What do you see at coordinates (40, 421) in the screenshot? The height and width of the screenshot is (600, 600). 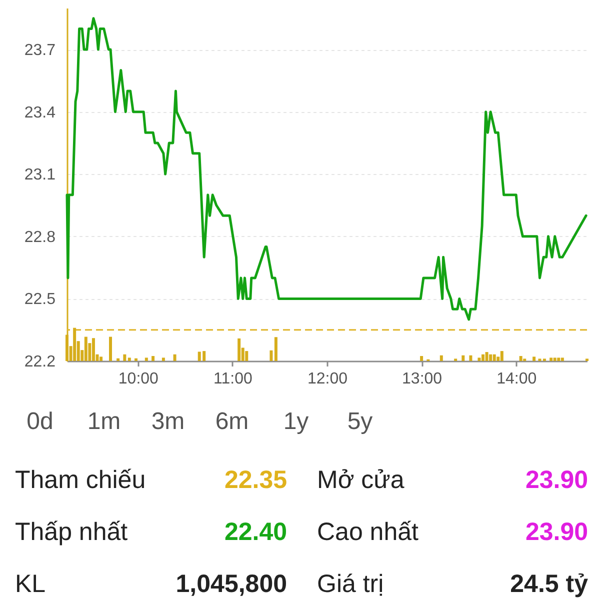 I see `text: 0d` at bounding box center [40, 421].